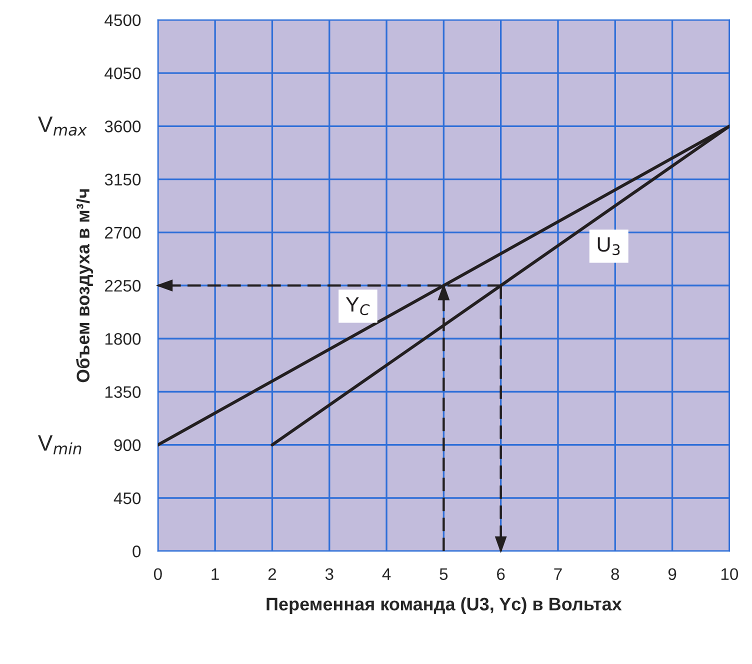  I want to click on y-tick-label: 3600, so click(122, 126).